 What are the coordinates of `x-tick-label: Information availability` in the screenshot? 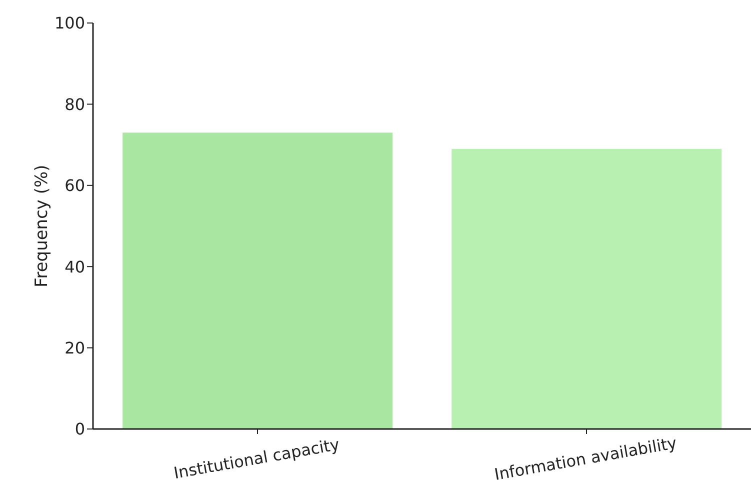 It's located at (585, 458).